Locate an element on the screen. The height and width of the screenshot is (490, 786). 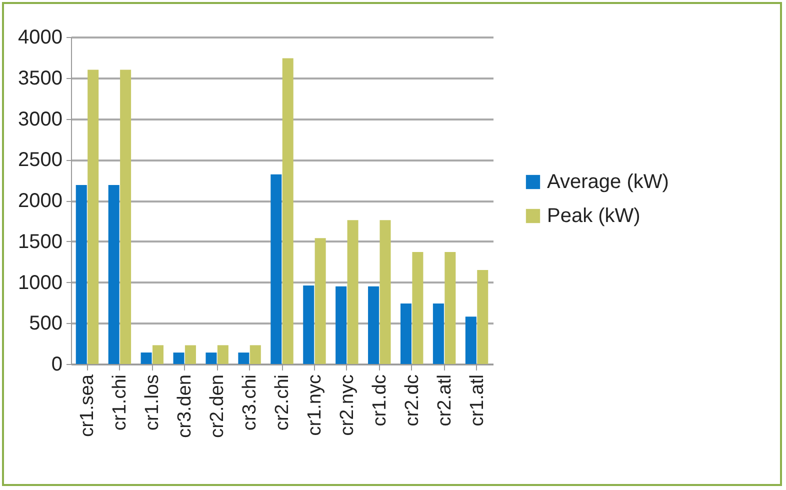
x-tick-label: cr1.nyc is located at coordinates (315, 405).